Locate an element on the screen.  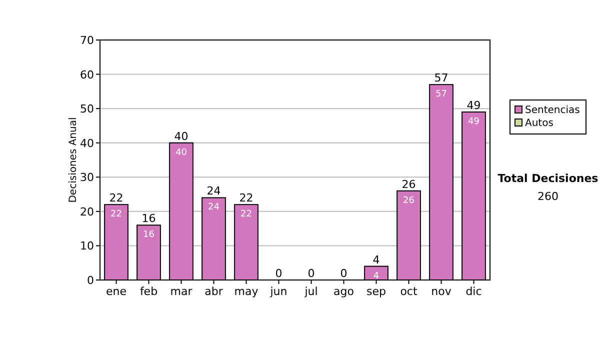
x-tick-label: nov is located at coordinates (441, 291).